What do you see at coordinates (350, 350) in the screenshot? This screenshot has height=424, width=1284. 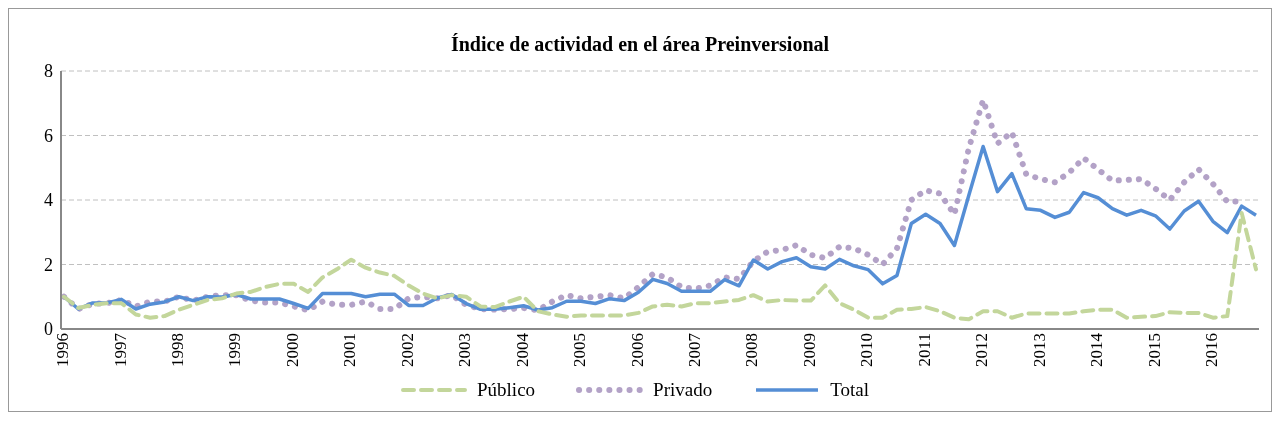 I see `x-tick-label: 2001` at bounding box center [350, 350].